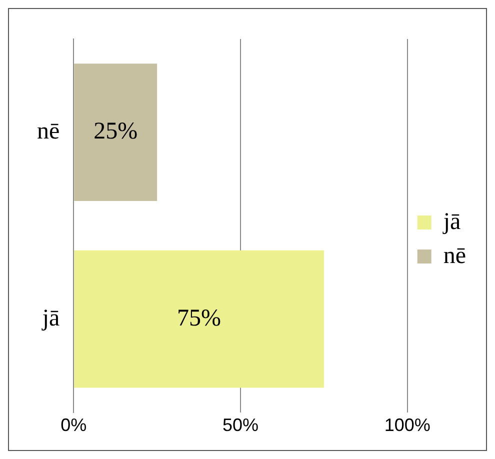 This screenshot has height=459, width=495. Describe the element at coordinates (199, 318) in the screenshot. I see `data-label: 75%` at that location.